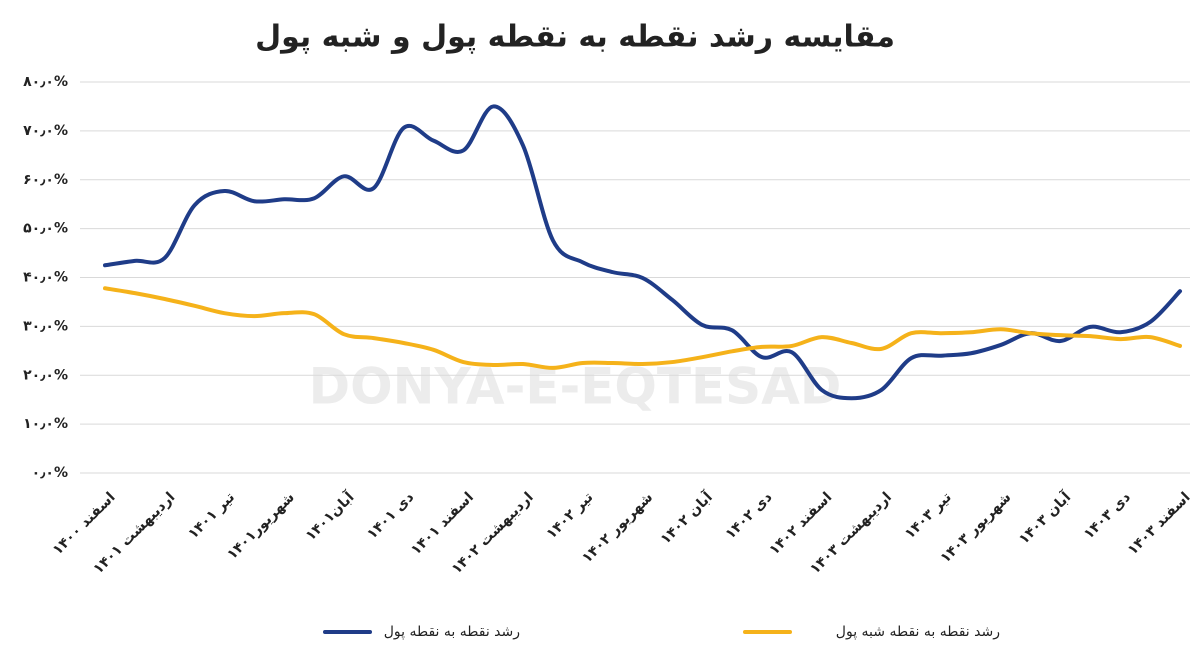 This screenshot has width=1200, height=660. Describe the element at coordinates (575, 37) in the screenshot. I see `chart-title: مقایسه رشد نقطه به نقطه پول و شبه پول` at that location.